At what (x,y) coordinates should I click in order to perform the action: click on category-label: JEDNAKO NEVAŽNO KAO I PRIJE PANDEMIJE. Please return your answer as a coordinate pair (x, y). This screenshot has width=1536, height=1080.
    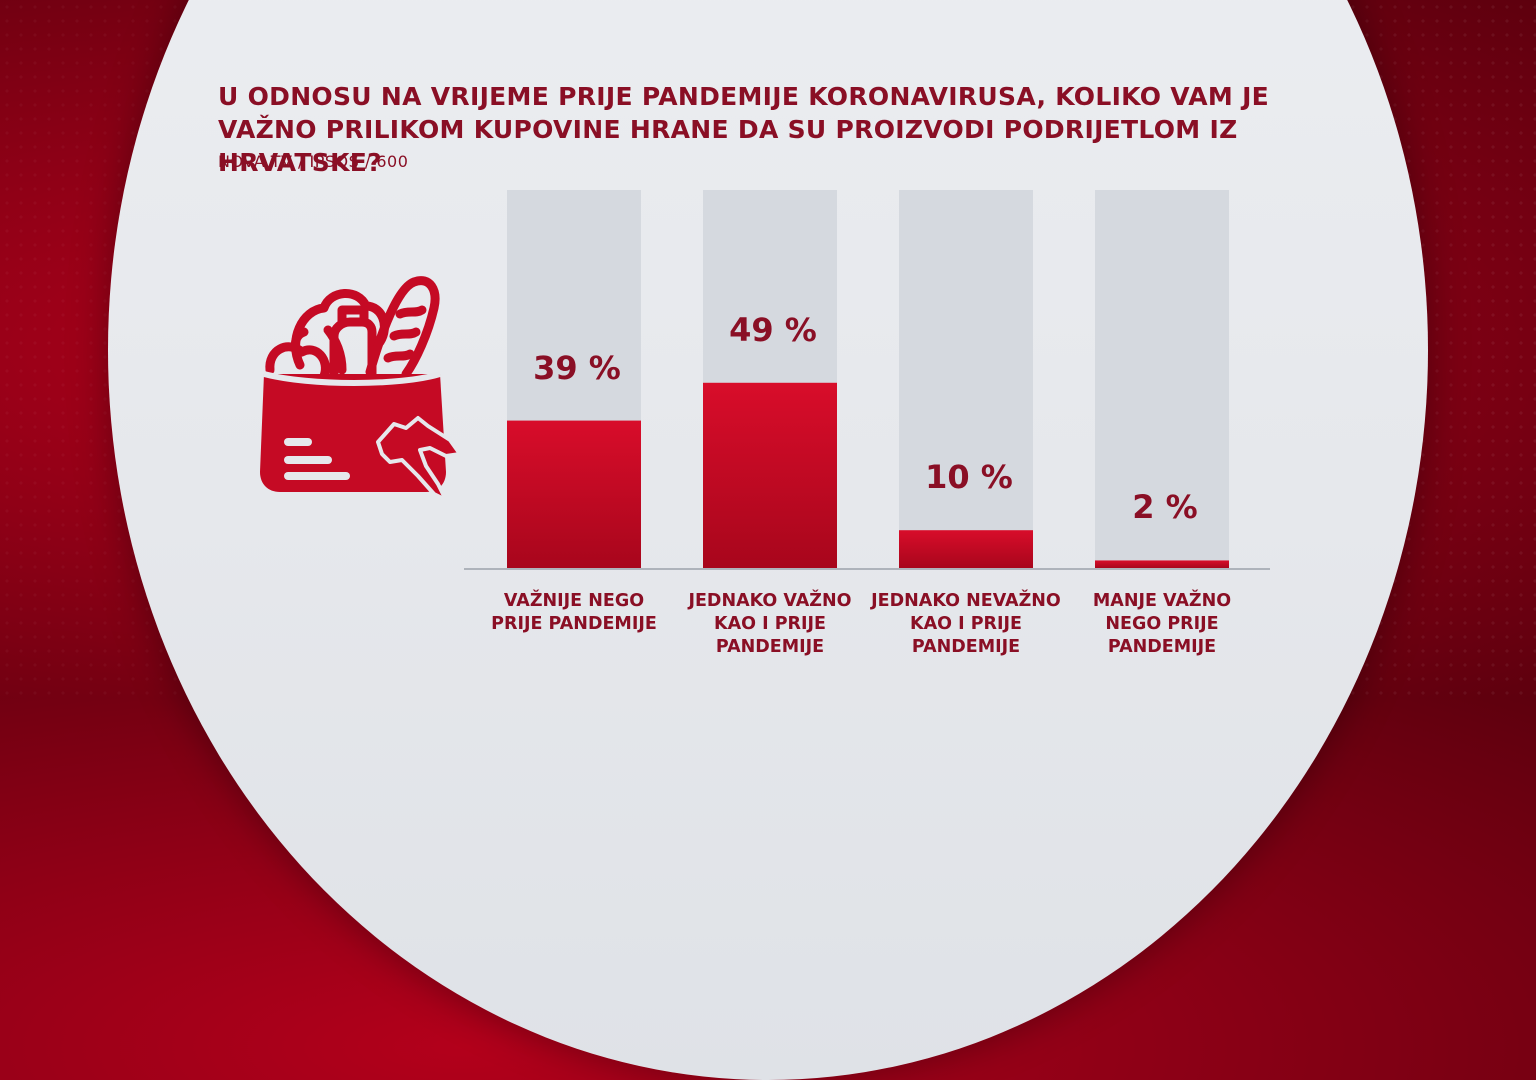
    Looking at the image, I should click on (966, 624).